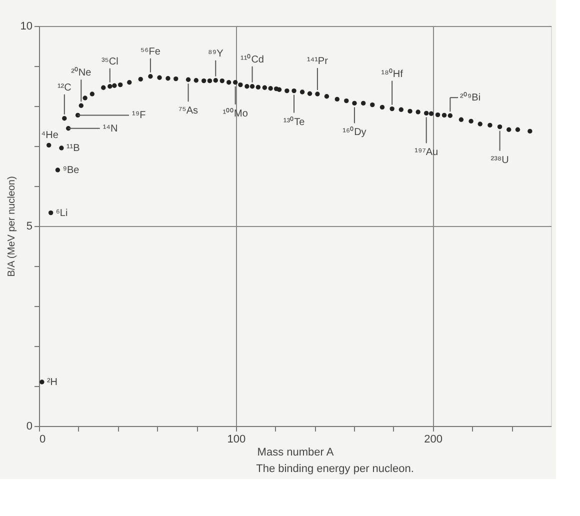 The height and width of the screenshot is (516, 580). What do you see at coordinates (52, 382) in the screenshot?
I see `annotation: ²H` at bounding box center [52, 382].